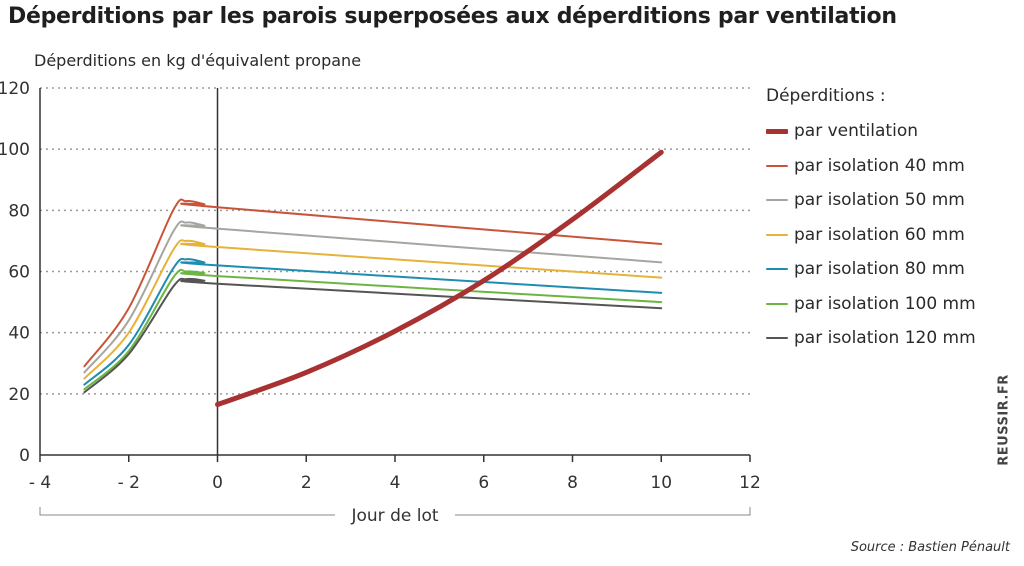 This screenshot has height=566, width=1024. Describe the element at coordinates (15, 150) in the screenshot. I see `y-tick-label: 100` at that location.